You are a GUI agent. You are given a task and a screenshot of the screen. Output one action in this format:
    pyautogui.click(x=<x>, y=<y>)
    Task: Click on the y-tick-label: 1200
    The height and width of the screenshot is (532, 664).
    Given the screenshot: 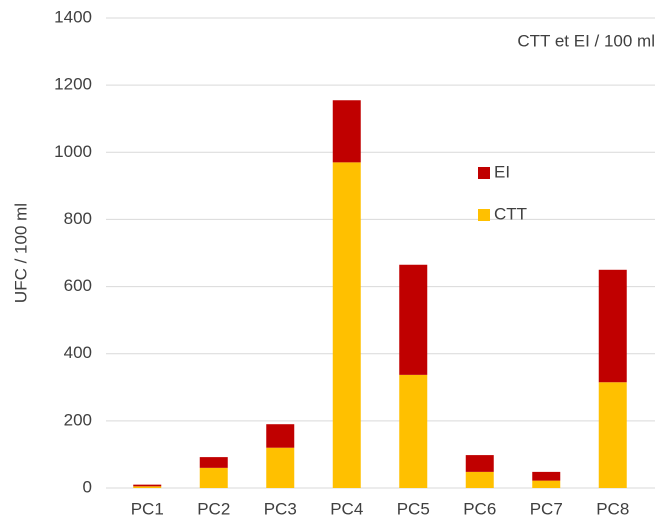 What is the action you would take?
    pyautogui.click(x=73, y=84)
    